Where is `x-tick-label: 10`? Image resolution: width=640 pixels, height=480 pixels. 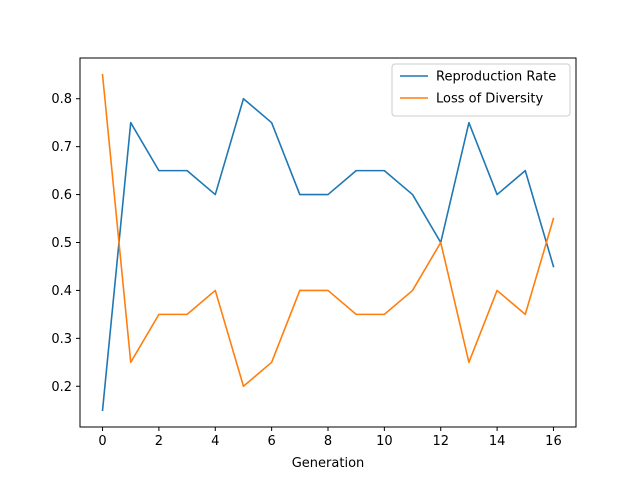
x-tick-label: 10 is located at coordinates (384, 441).